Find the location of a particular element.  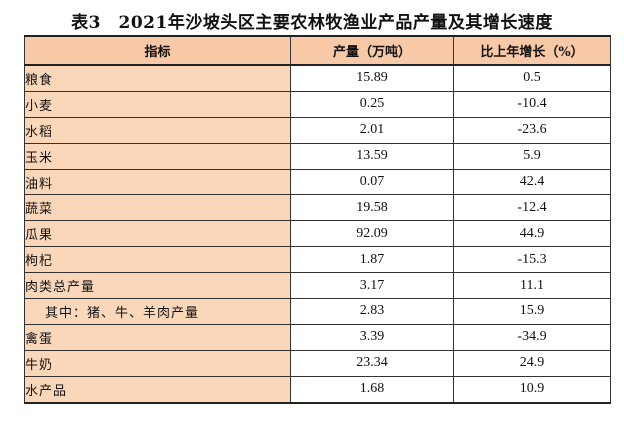

row-label: 蔬菜 is located at coordinates (157, 208).